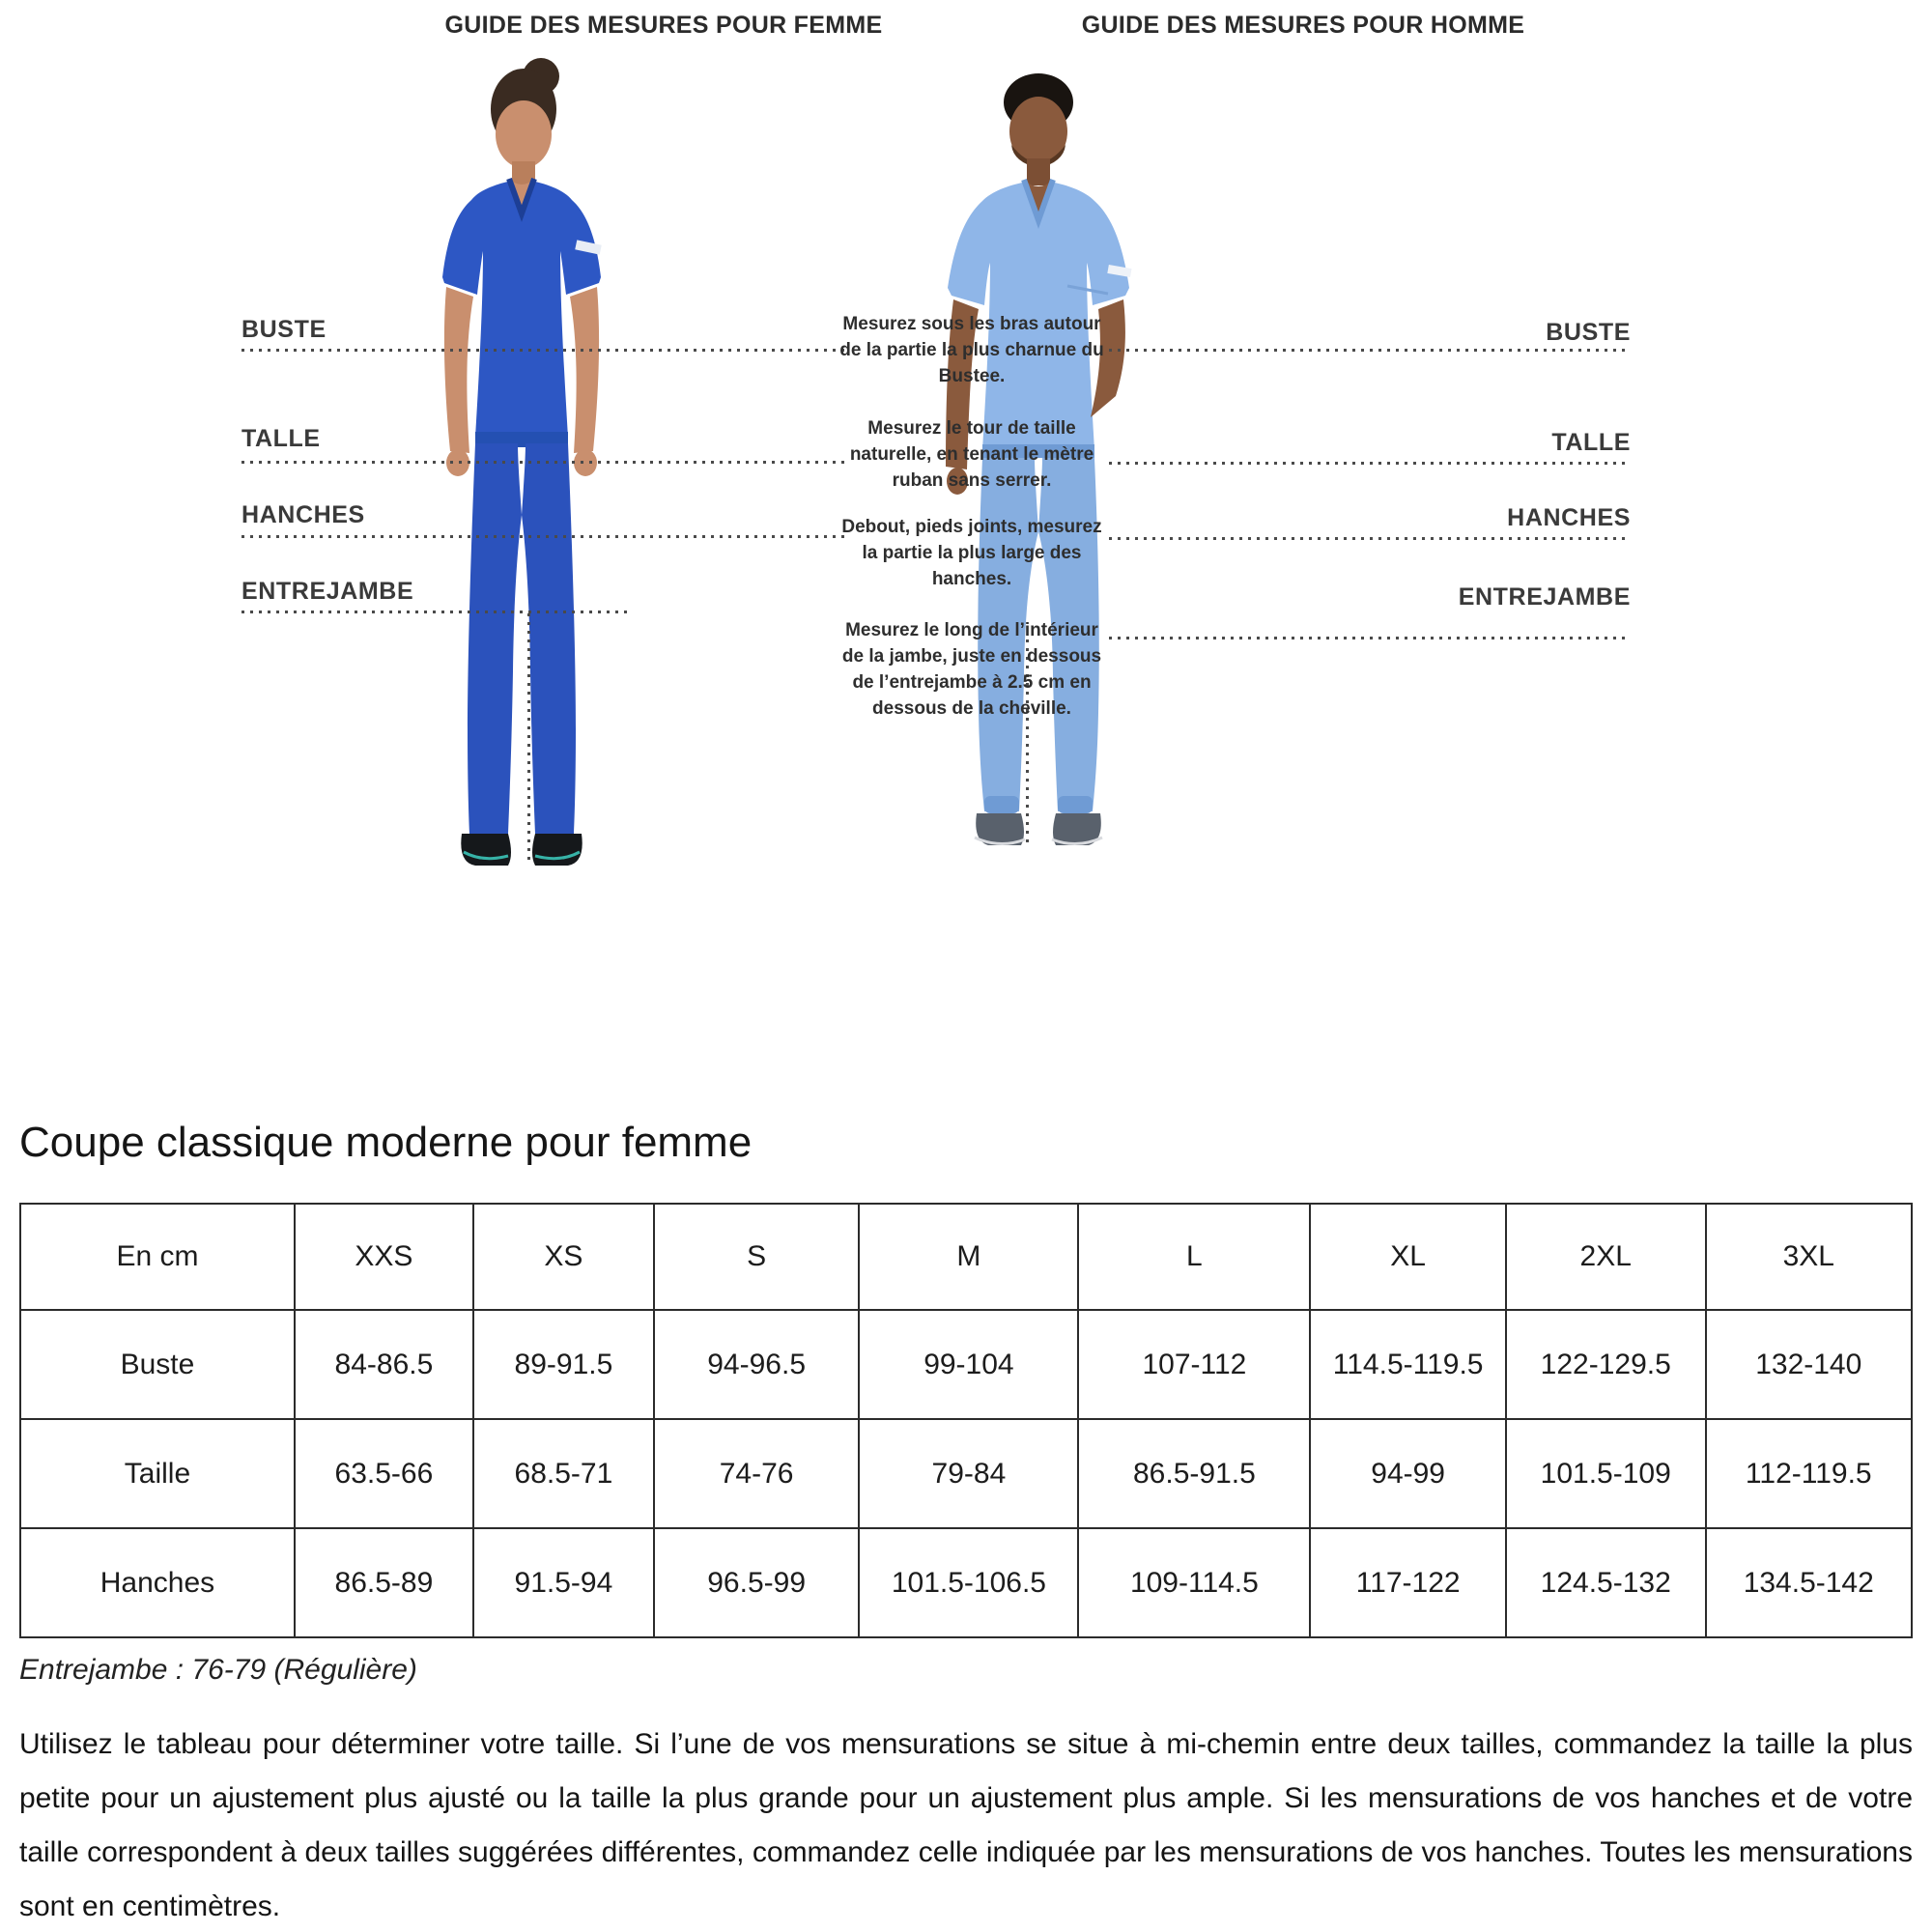 The image size is (1932, 1932). What do you see at coordinates (756, 1257) in the screenshot?
I see `col-header-s: S` at bounding box center [756, 1257].